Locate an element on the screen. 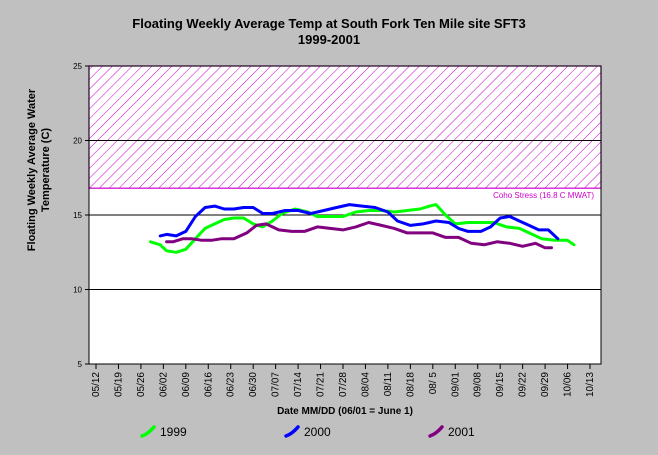  x-tick-label: 07/14 is located at coordinates (298, 384).